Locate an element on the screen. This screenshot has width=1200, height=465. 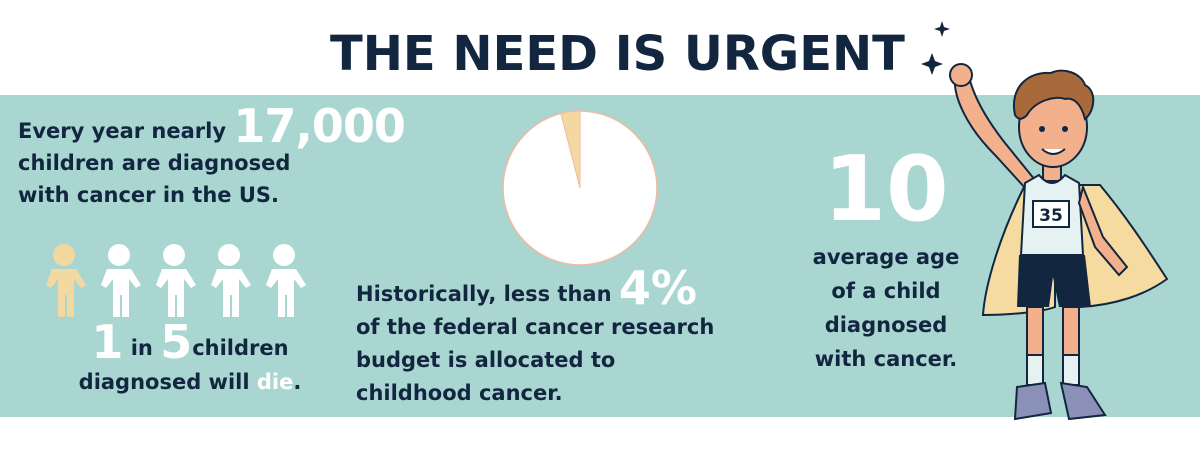
stat-children-line2: children are diagnosed is located at coordinates (154, 163).